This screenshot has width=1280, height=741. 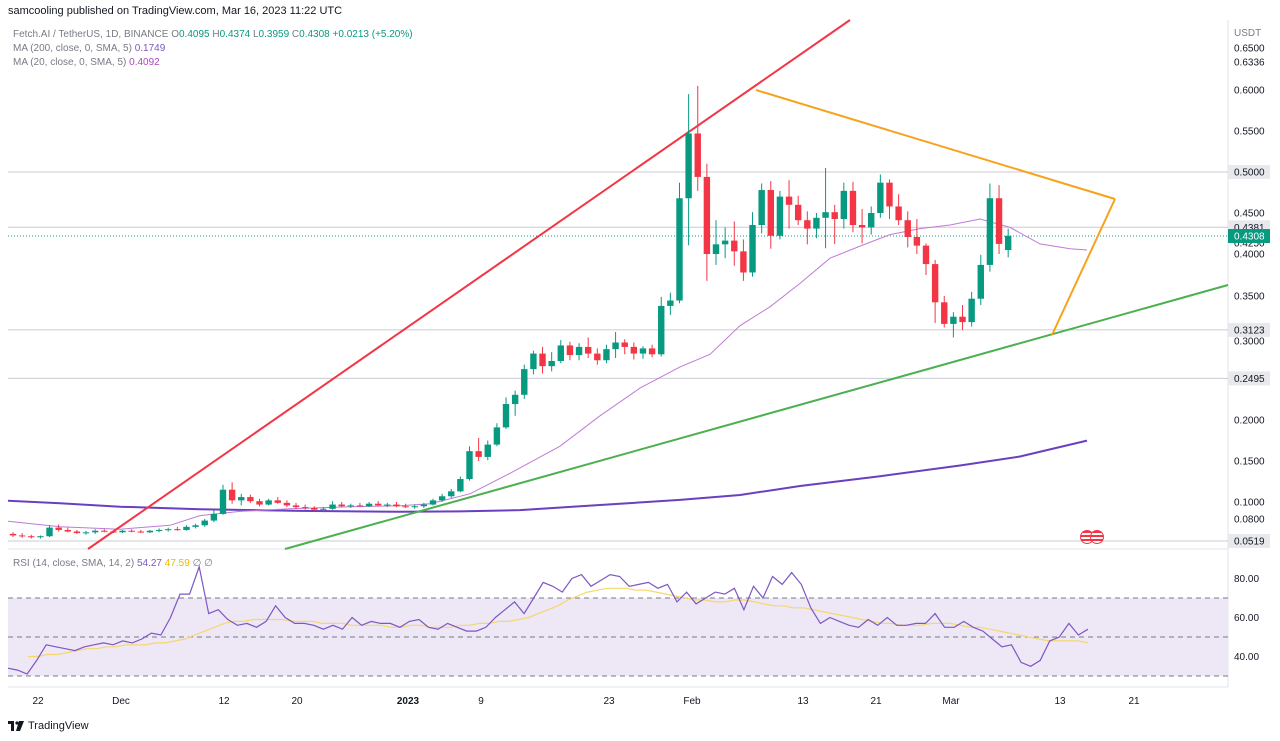 I want to click on time-tick-label: 21, so click(x=876, y=701).